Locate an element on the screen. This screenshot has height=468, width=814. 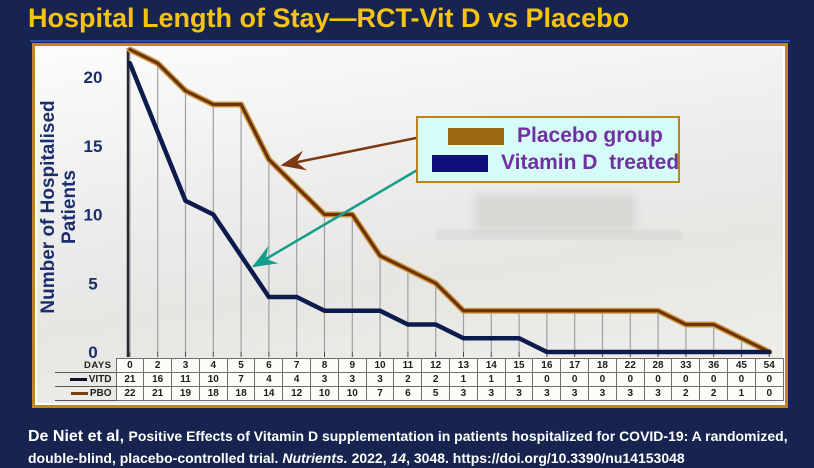
table-row-pbo-line-swatch is located at coordinates (79, 393).